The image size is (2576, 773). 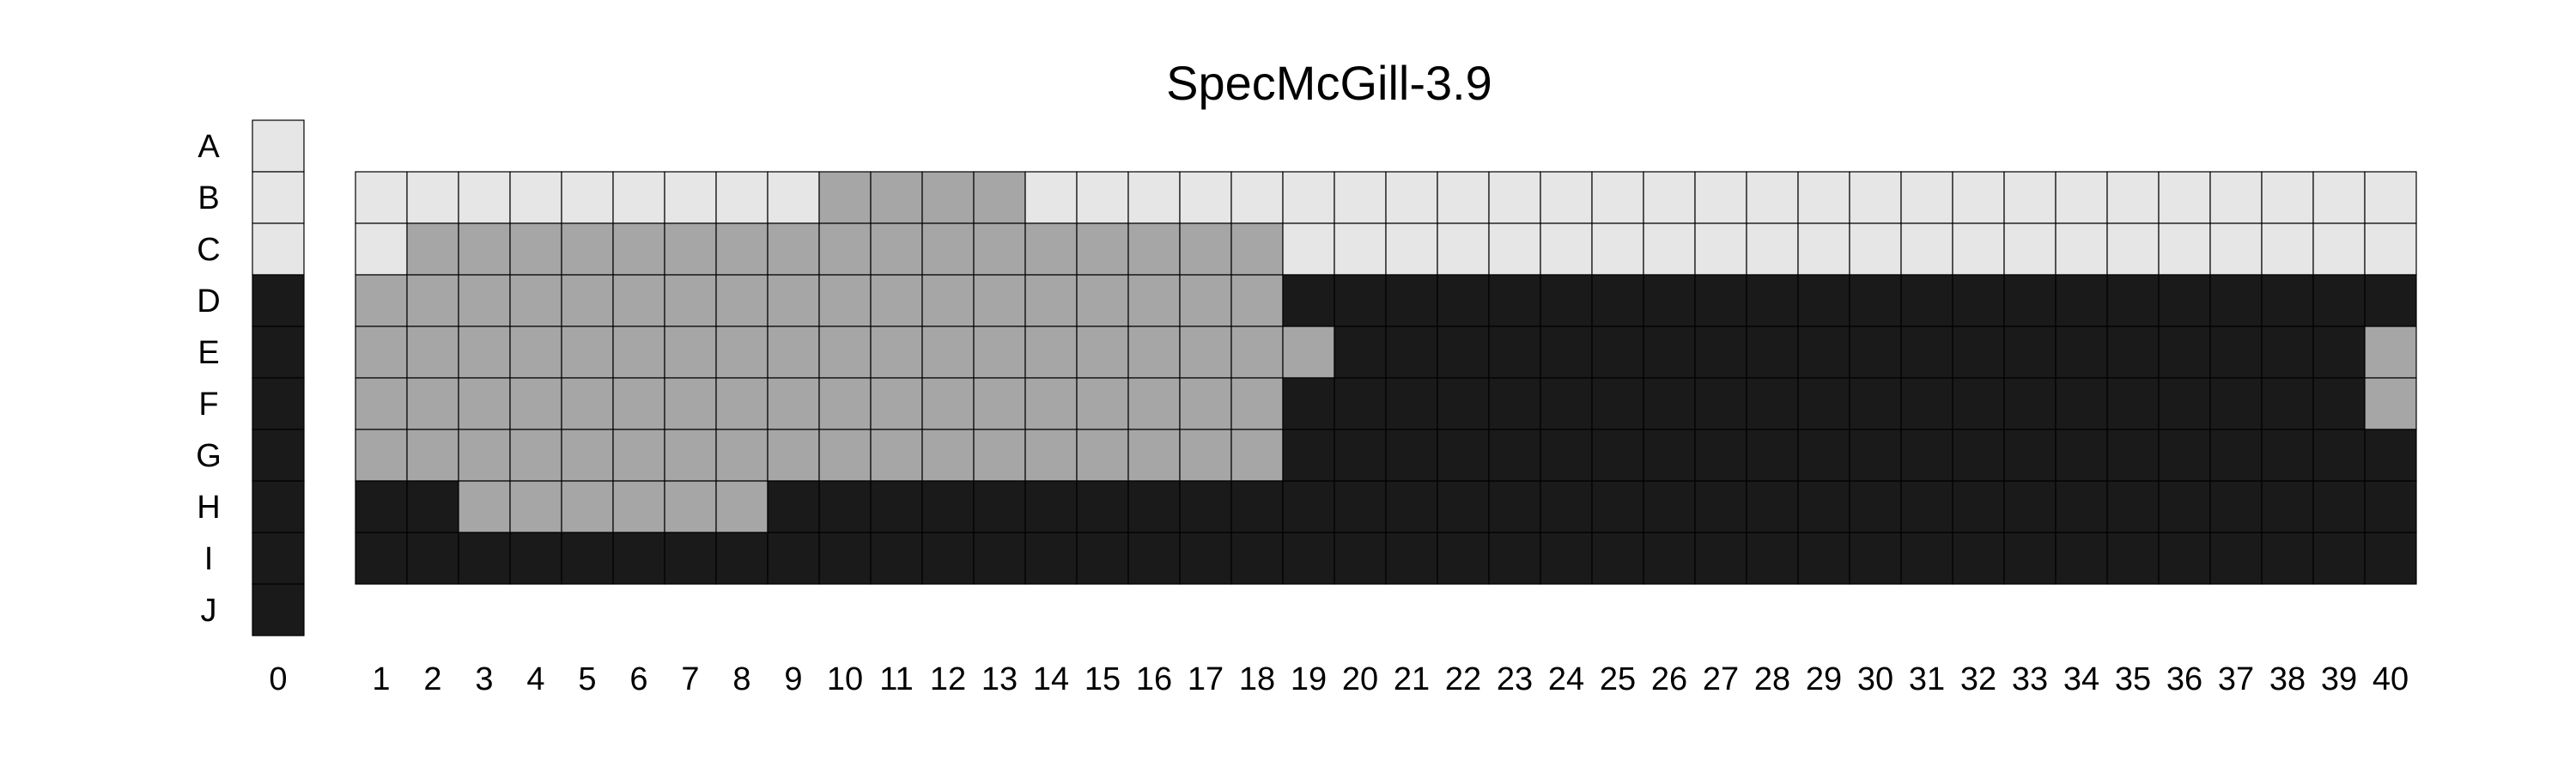 What do you see at coordinates (1926, 403) in the screenshot?
I see `cell-31-F` at bounding box center [1926, 403].